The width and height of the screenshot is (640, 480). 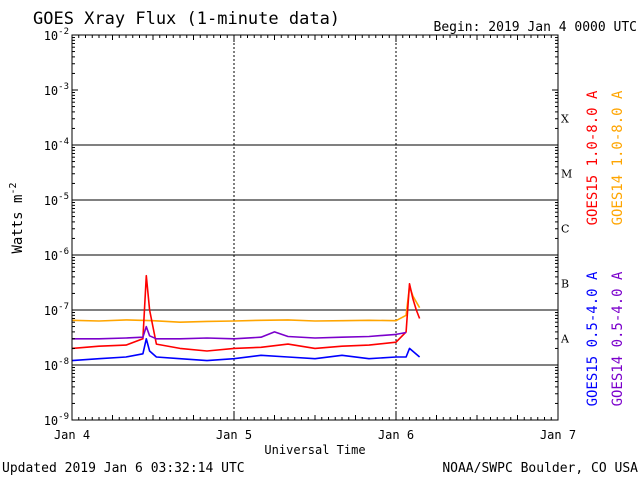 What do you see at coordinates (63, 87) in the screenshot?
I see `y-tick-exponent: -3` at bounding box center [63, 87].